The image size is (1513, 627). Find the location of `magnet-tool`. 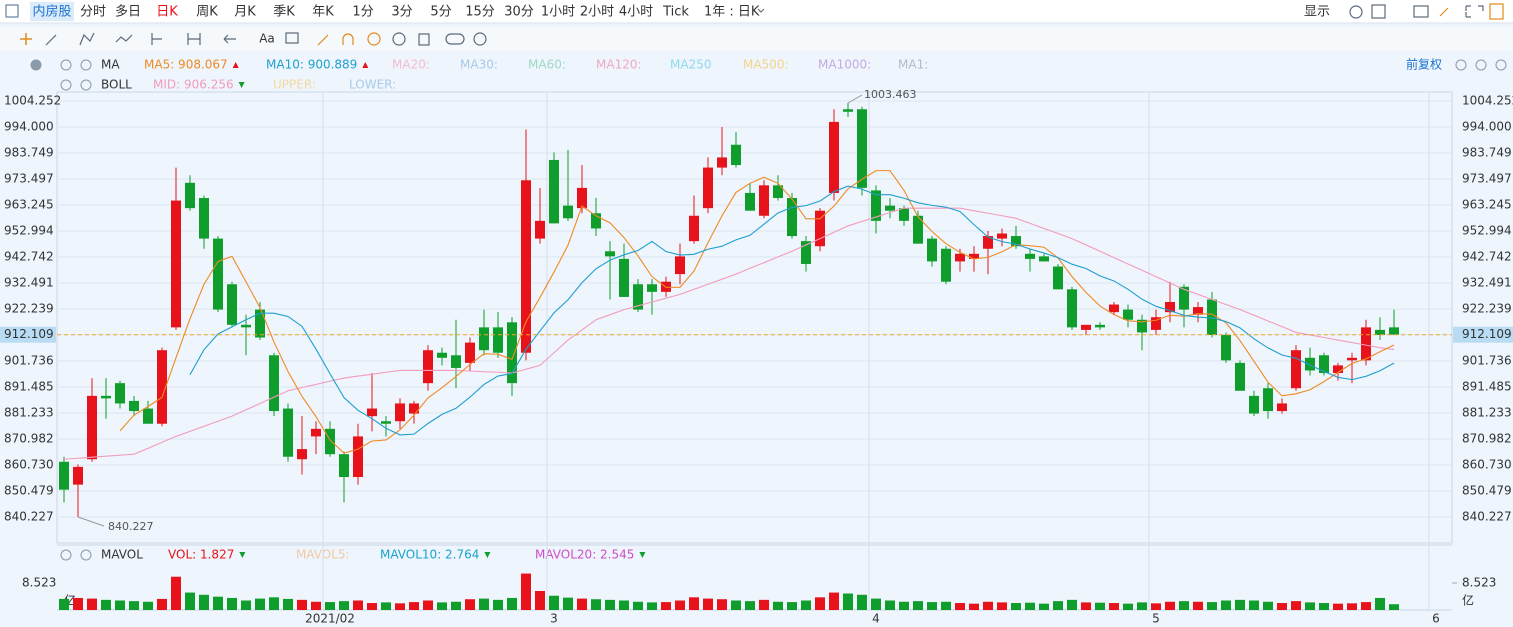

magnet-tool is located at coordinates (348, 39).